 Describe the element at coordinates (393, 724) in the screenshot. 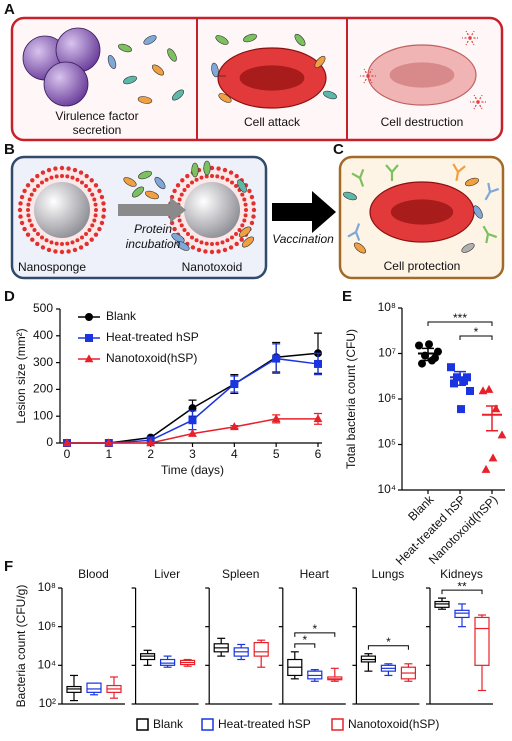

I see `legend-label: Nanotoxoid(hSP)` at that location.